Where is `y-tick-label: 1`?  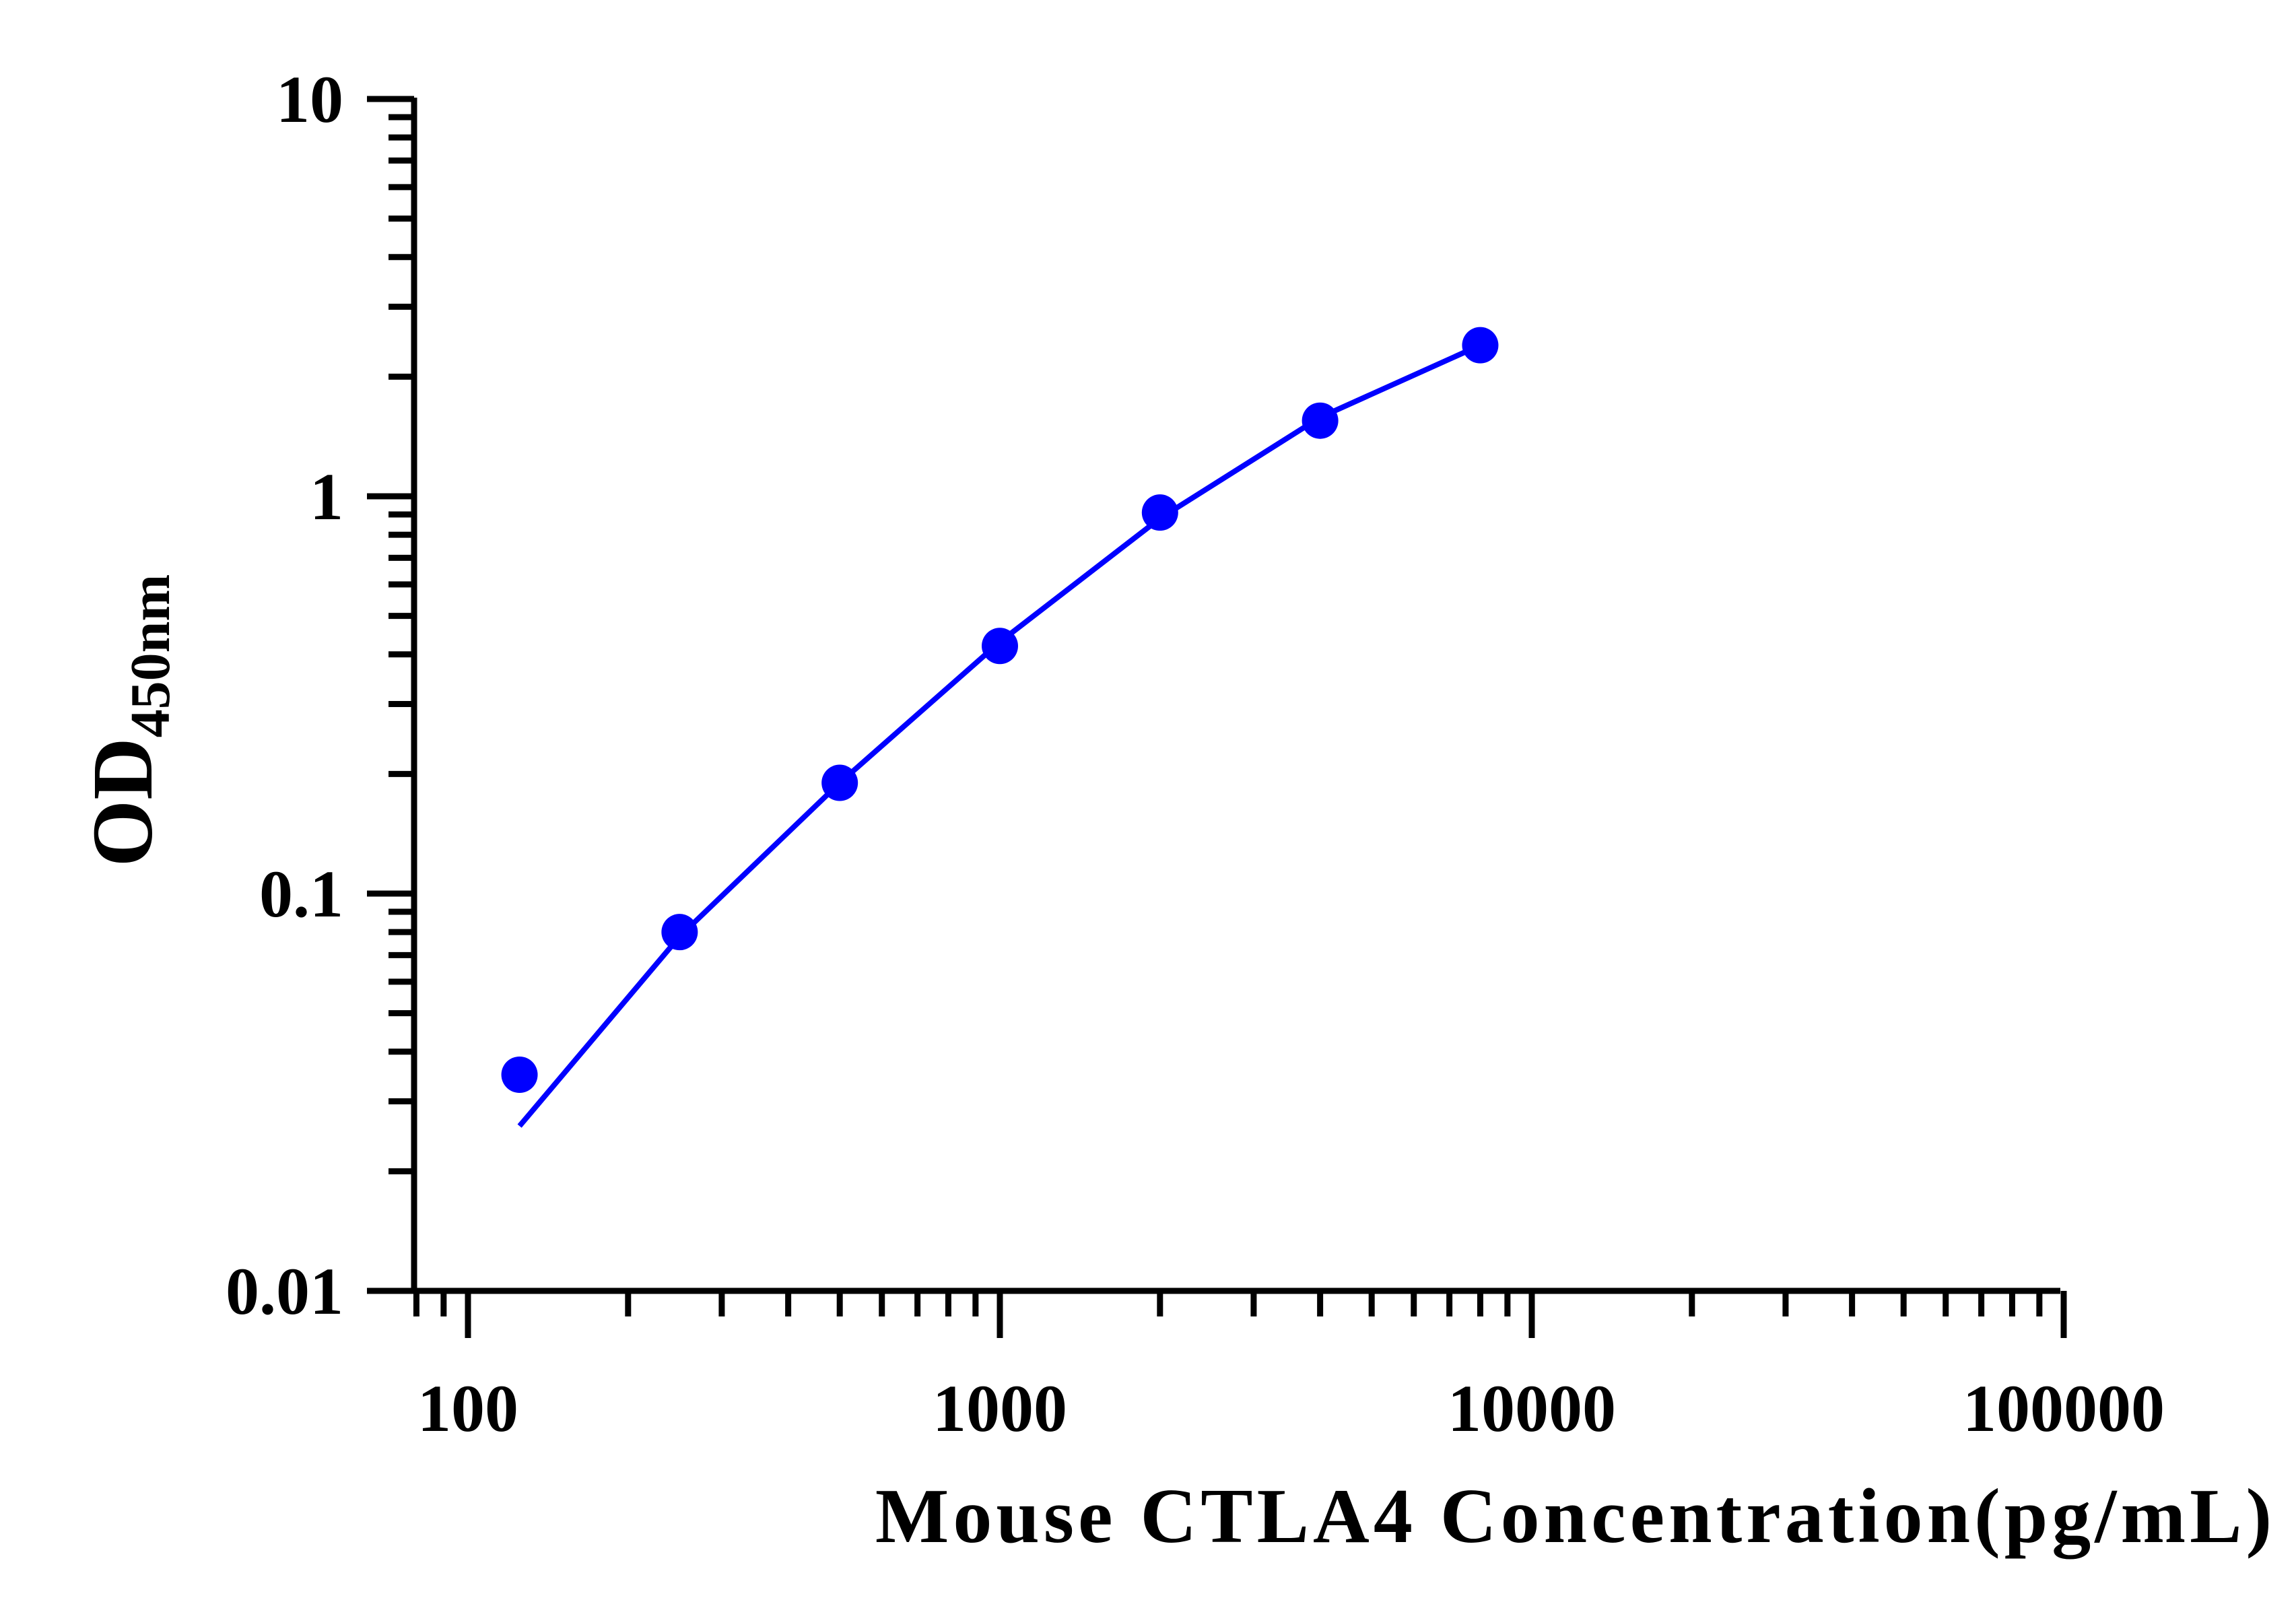
y-tick-label: 1 is located at coordinates (326, 497).